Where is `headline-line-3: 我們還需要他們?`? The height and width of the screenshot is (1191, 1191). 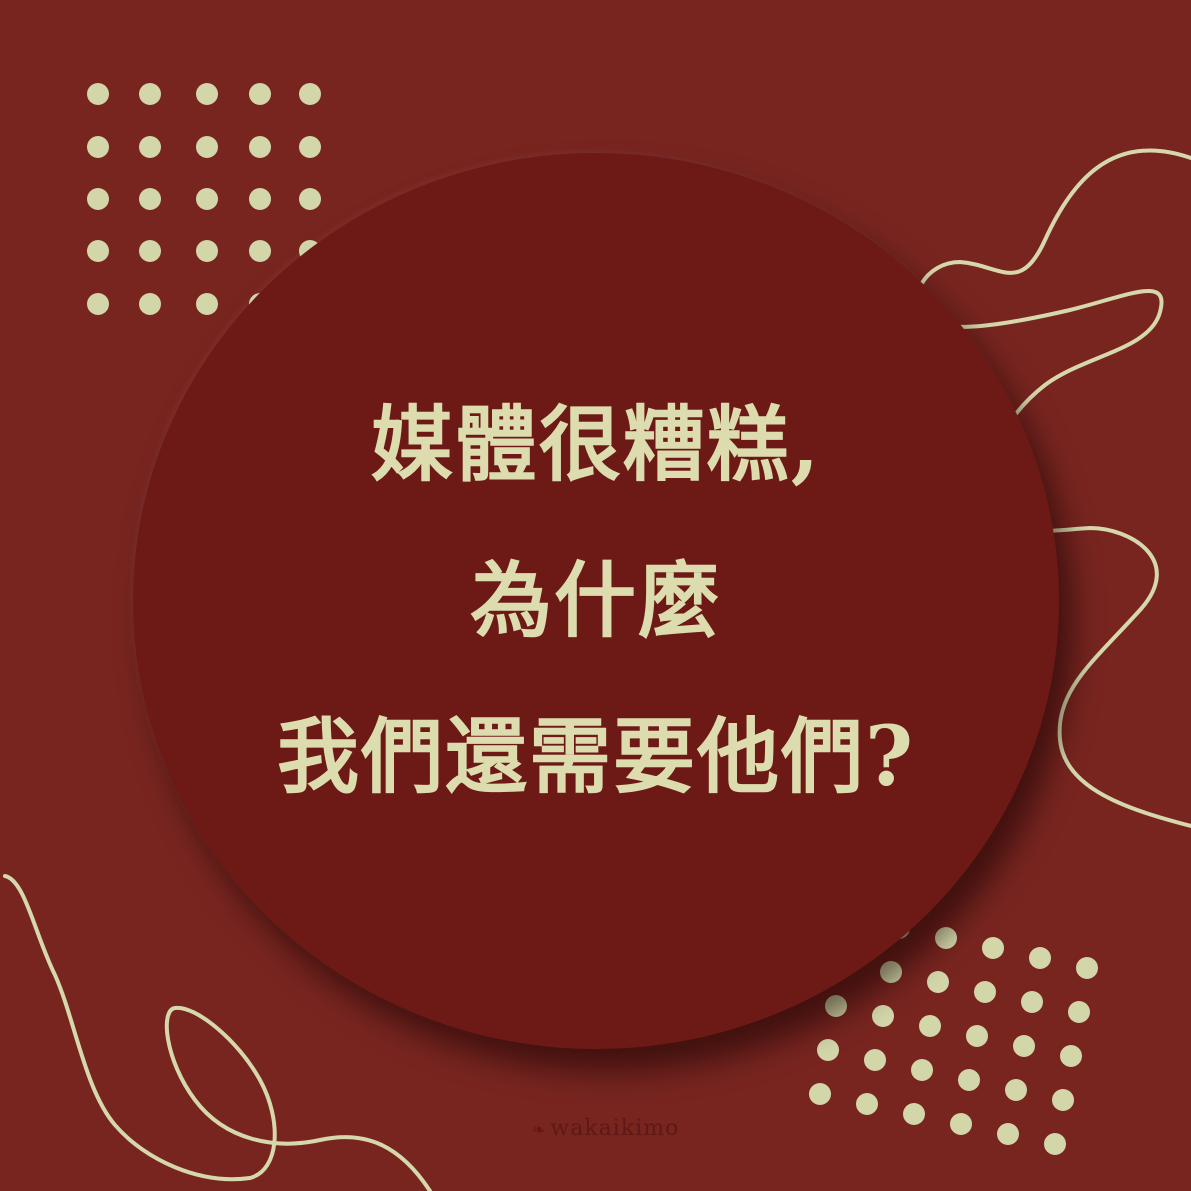 headline-line-3: 我們還需要他們? is located at coordinates (596, 757).